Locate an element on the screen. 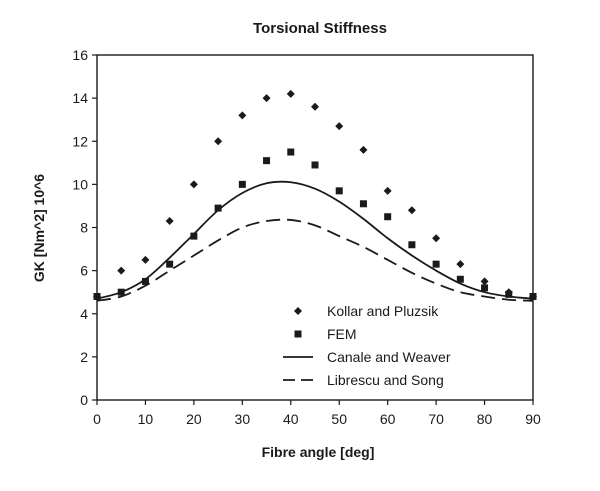 The height and width of the screenshot is (491, 600). x-tick-label: 60 is located at coordinates (388, 419).